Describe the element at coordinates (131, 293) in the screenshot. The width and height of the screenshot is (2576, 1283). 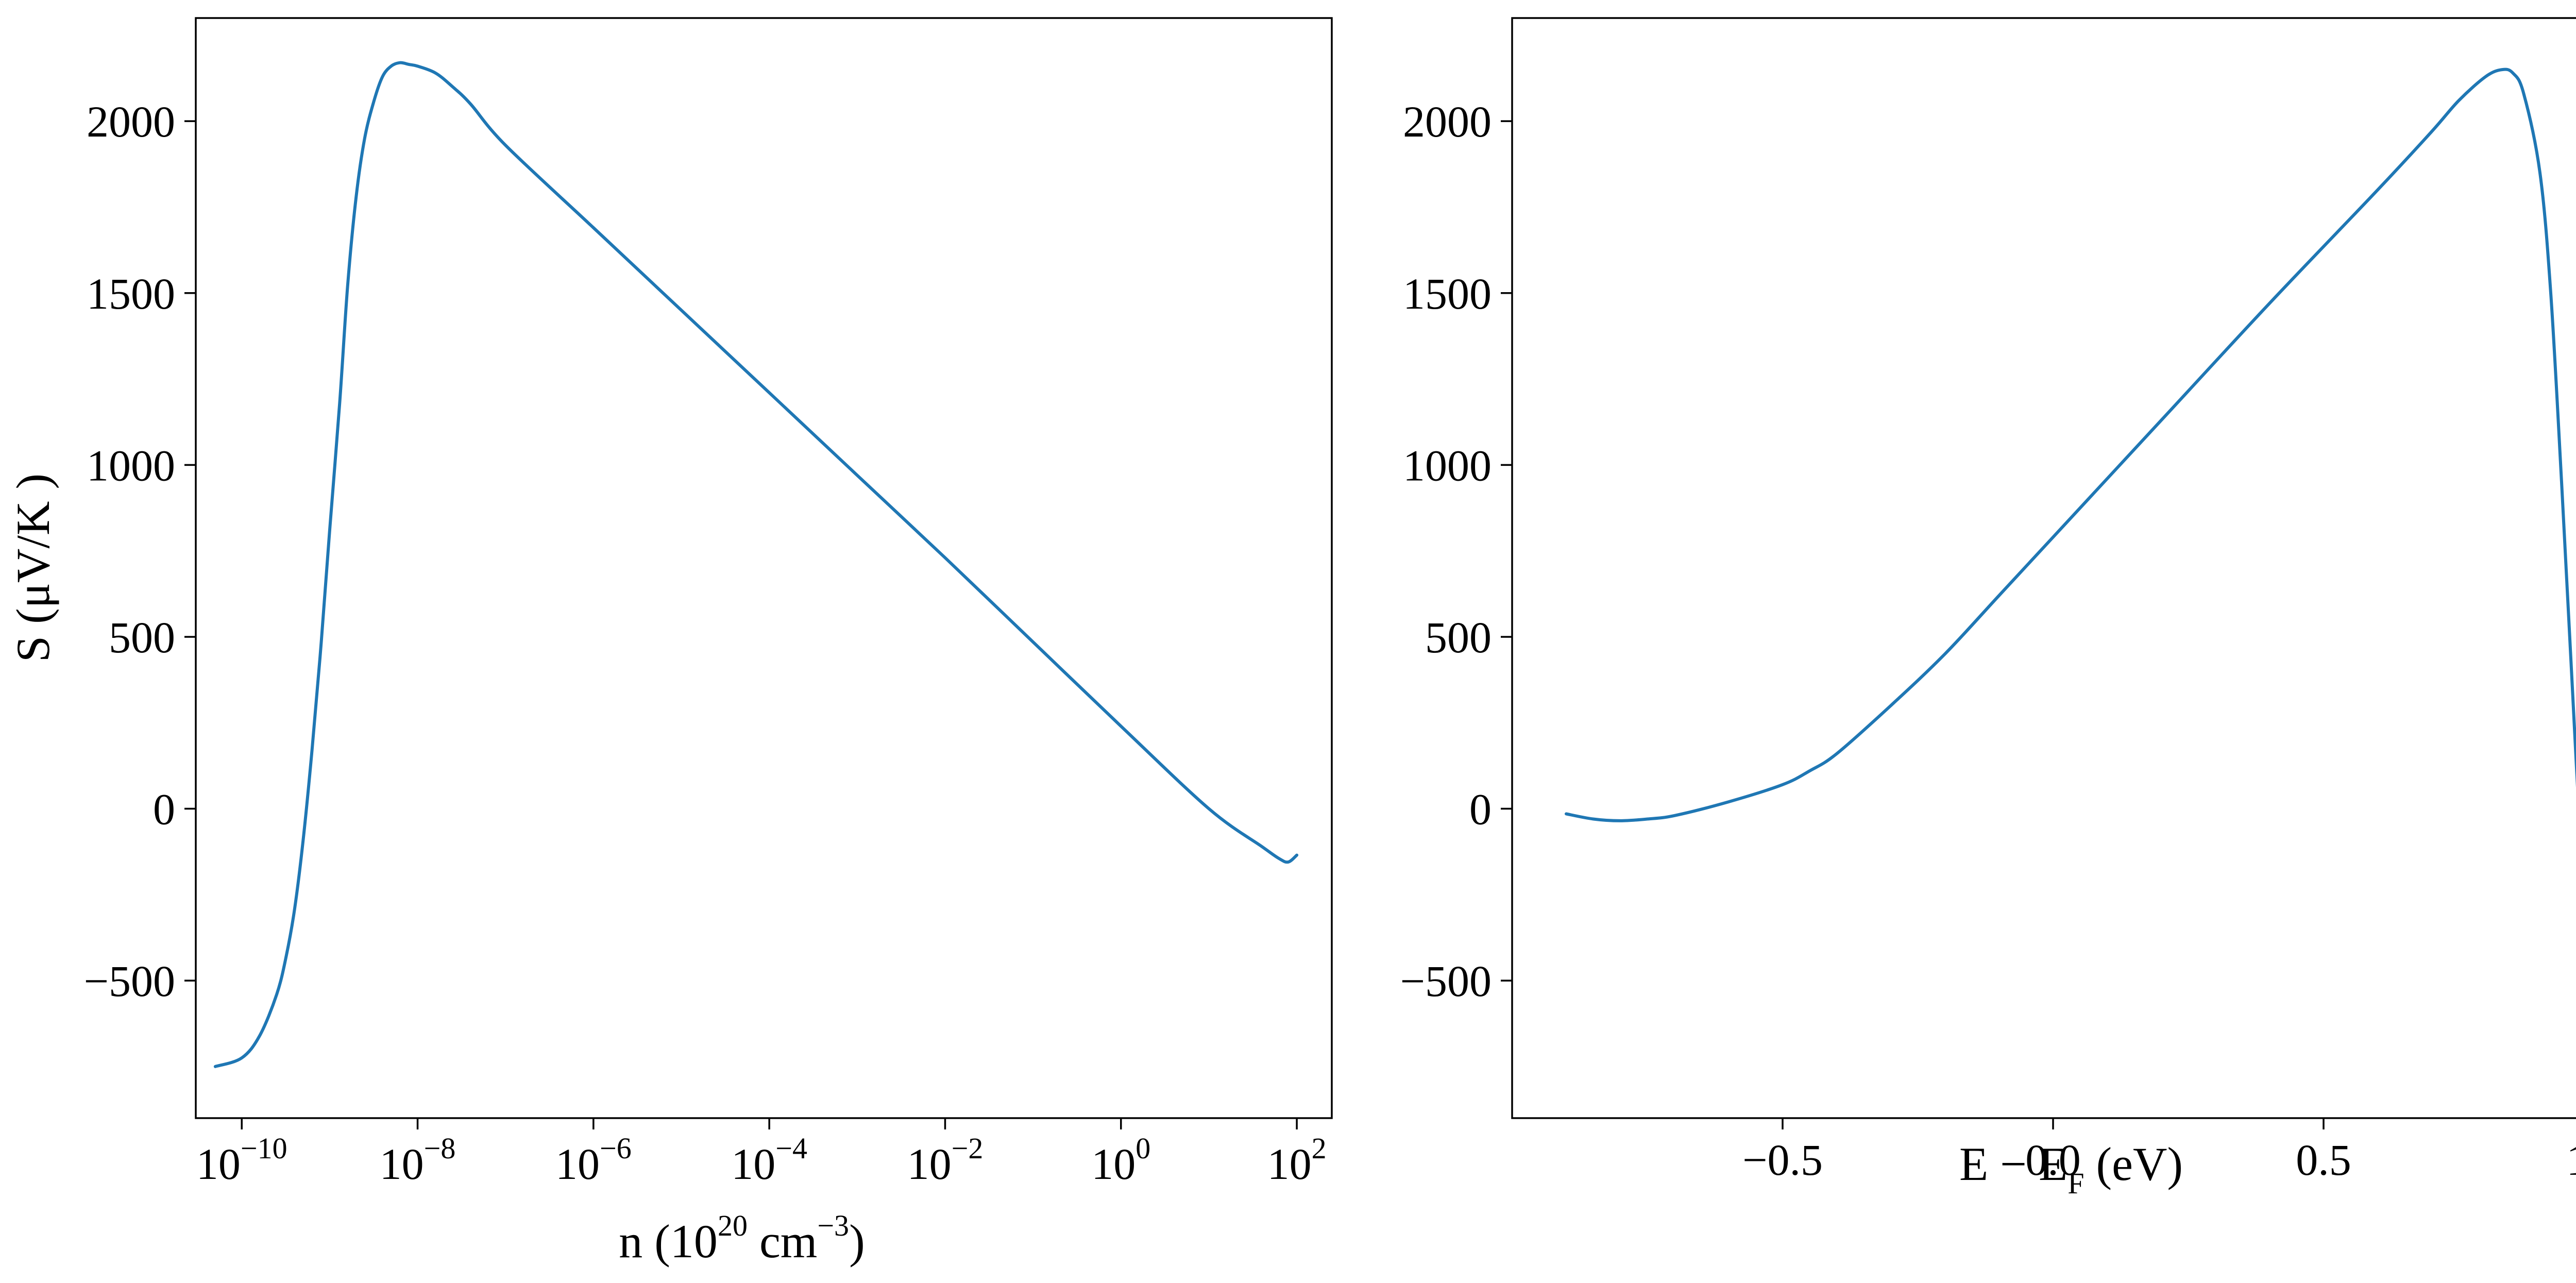
I see `left-y-tick-label: 1500` at that location.